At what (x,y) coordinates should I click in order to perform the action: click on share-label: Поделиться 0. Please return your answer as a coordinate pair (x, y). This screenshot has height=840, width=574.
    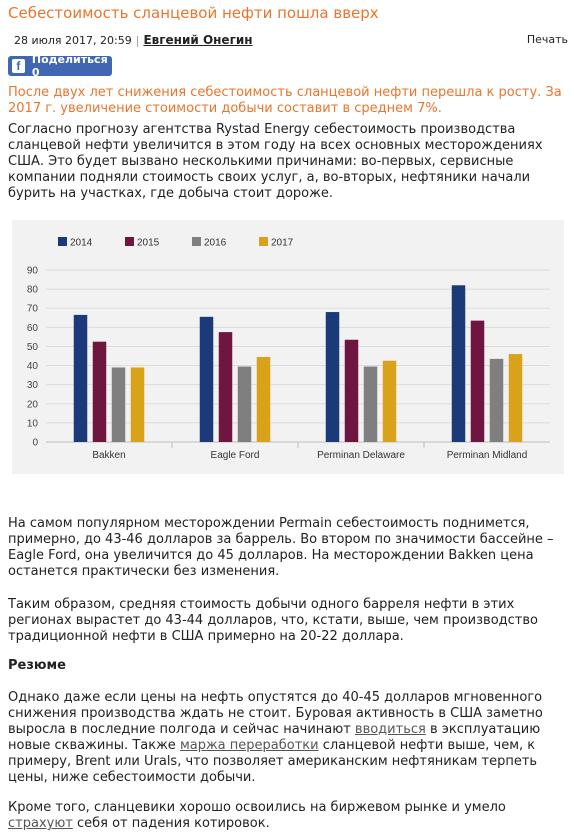
    Looking at the image, I should click on (69, 66).